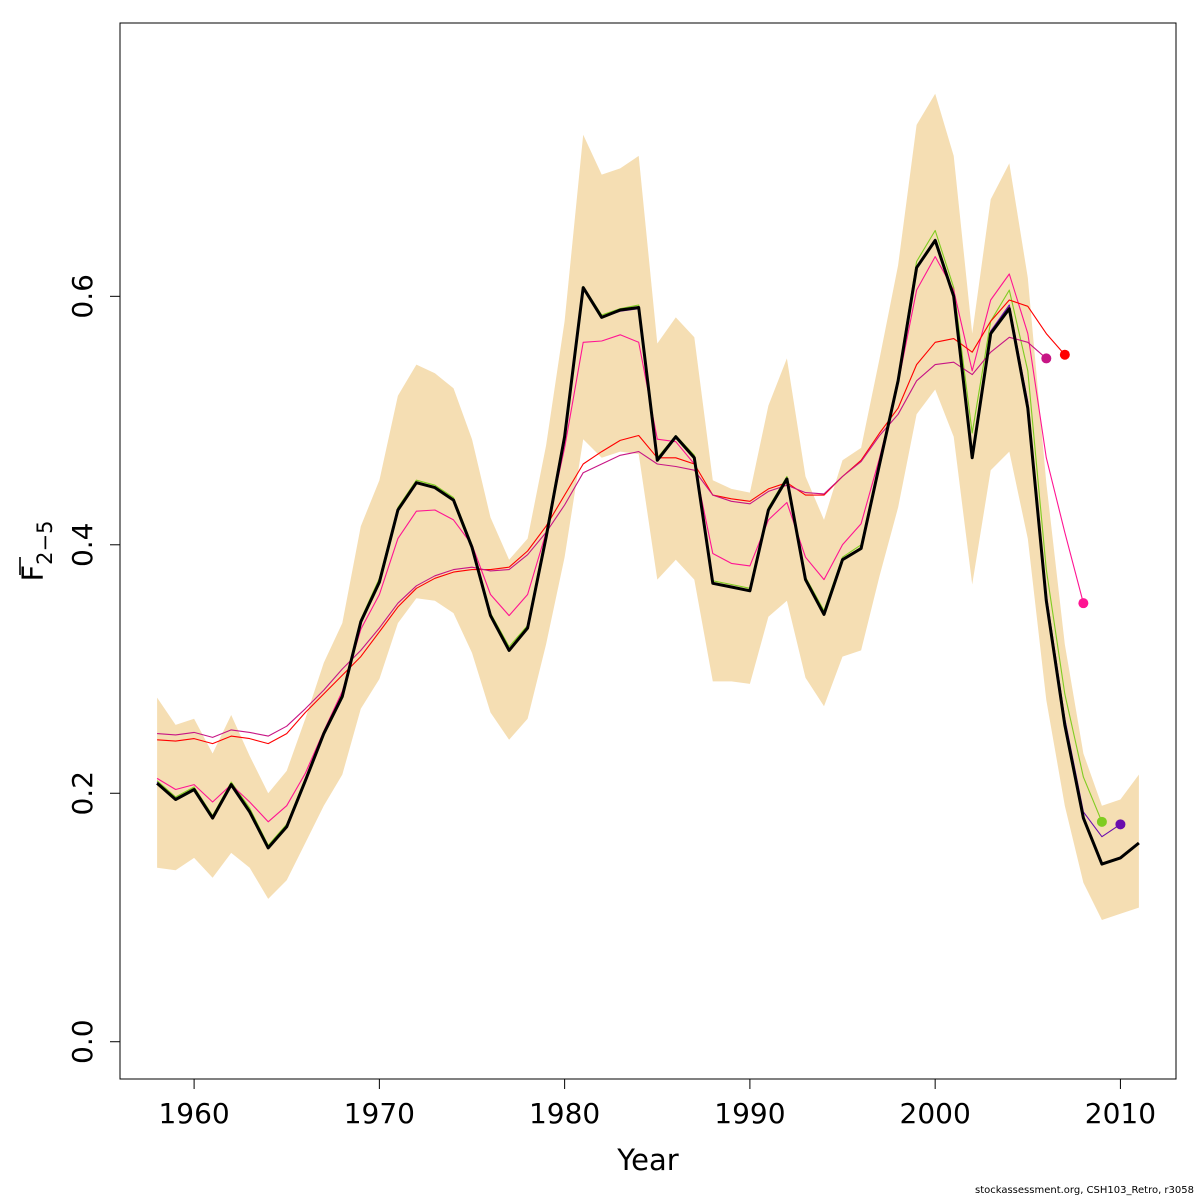 The height and width of the screenshot is (1200, 1200). I want to click on y-tick-label: 0.2, so click(82, 793).